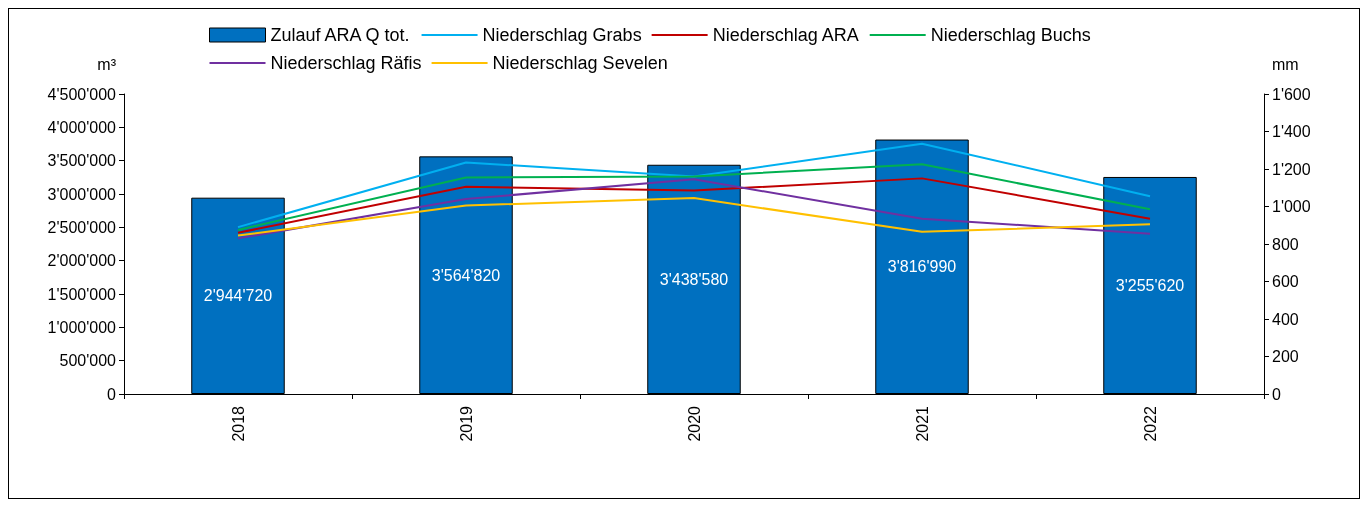 This screenshot has width=1370, height=509. What do you see at coordinates (238, 296) in the screenshot?
I see `data-label: 2'944'720` at bounding box center [238, 296].